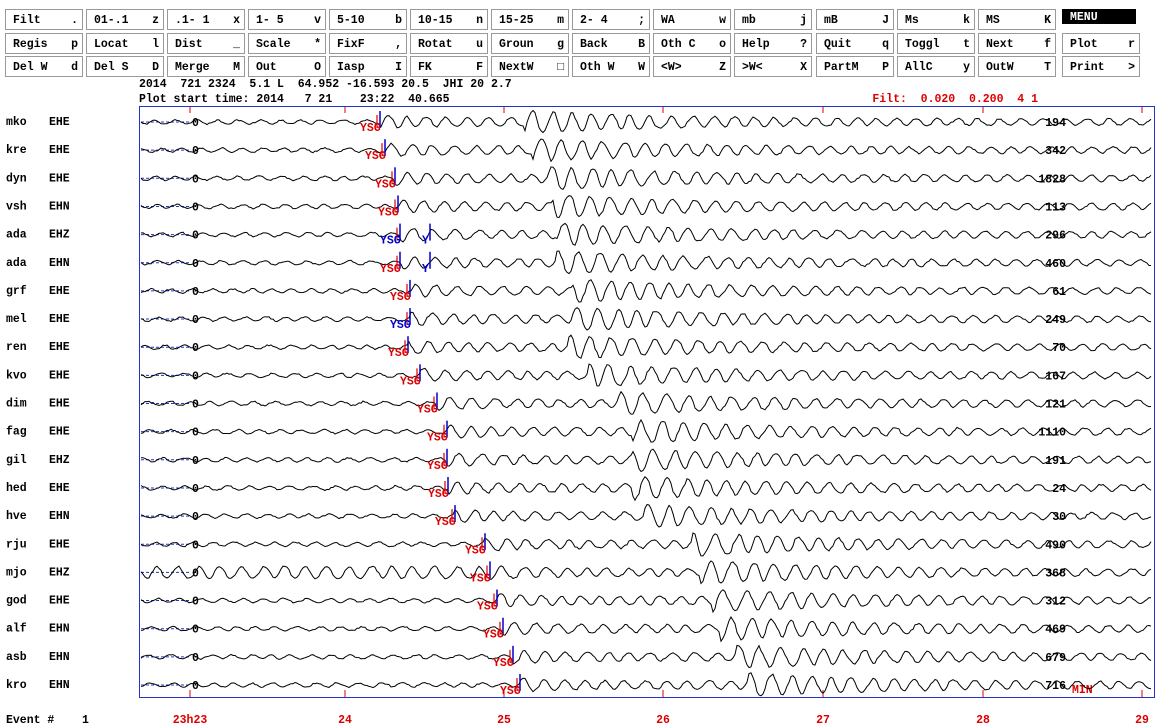 The height and width of the screenshot is (727, 1161). I want to click on button-key: o, so click(722, 44).